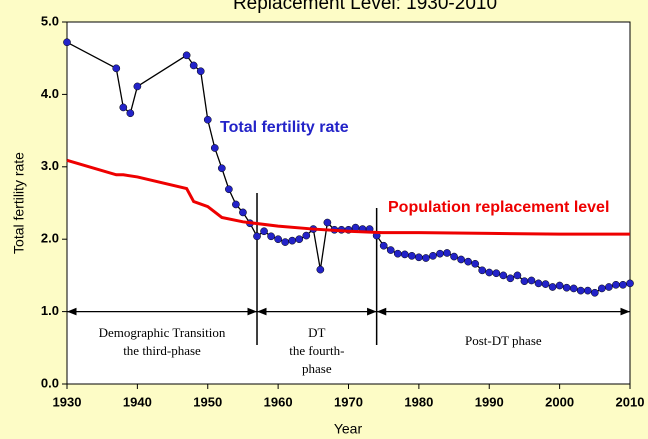  What do you see at coordinates (162, 350) in the screenshot?
I see `phase-label: the third-phase` at bounding box center [162, 350].